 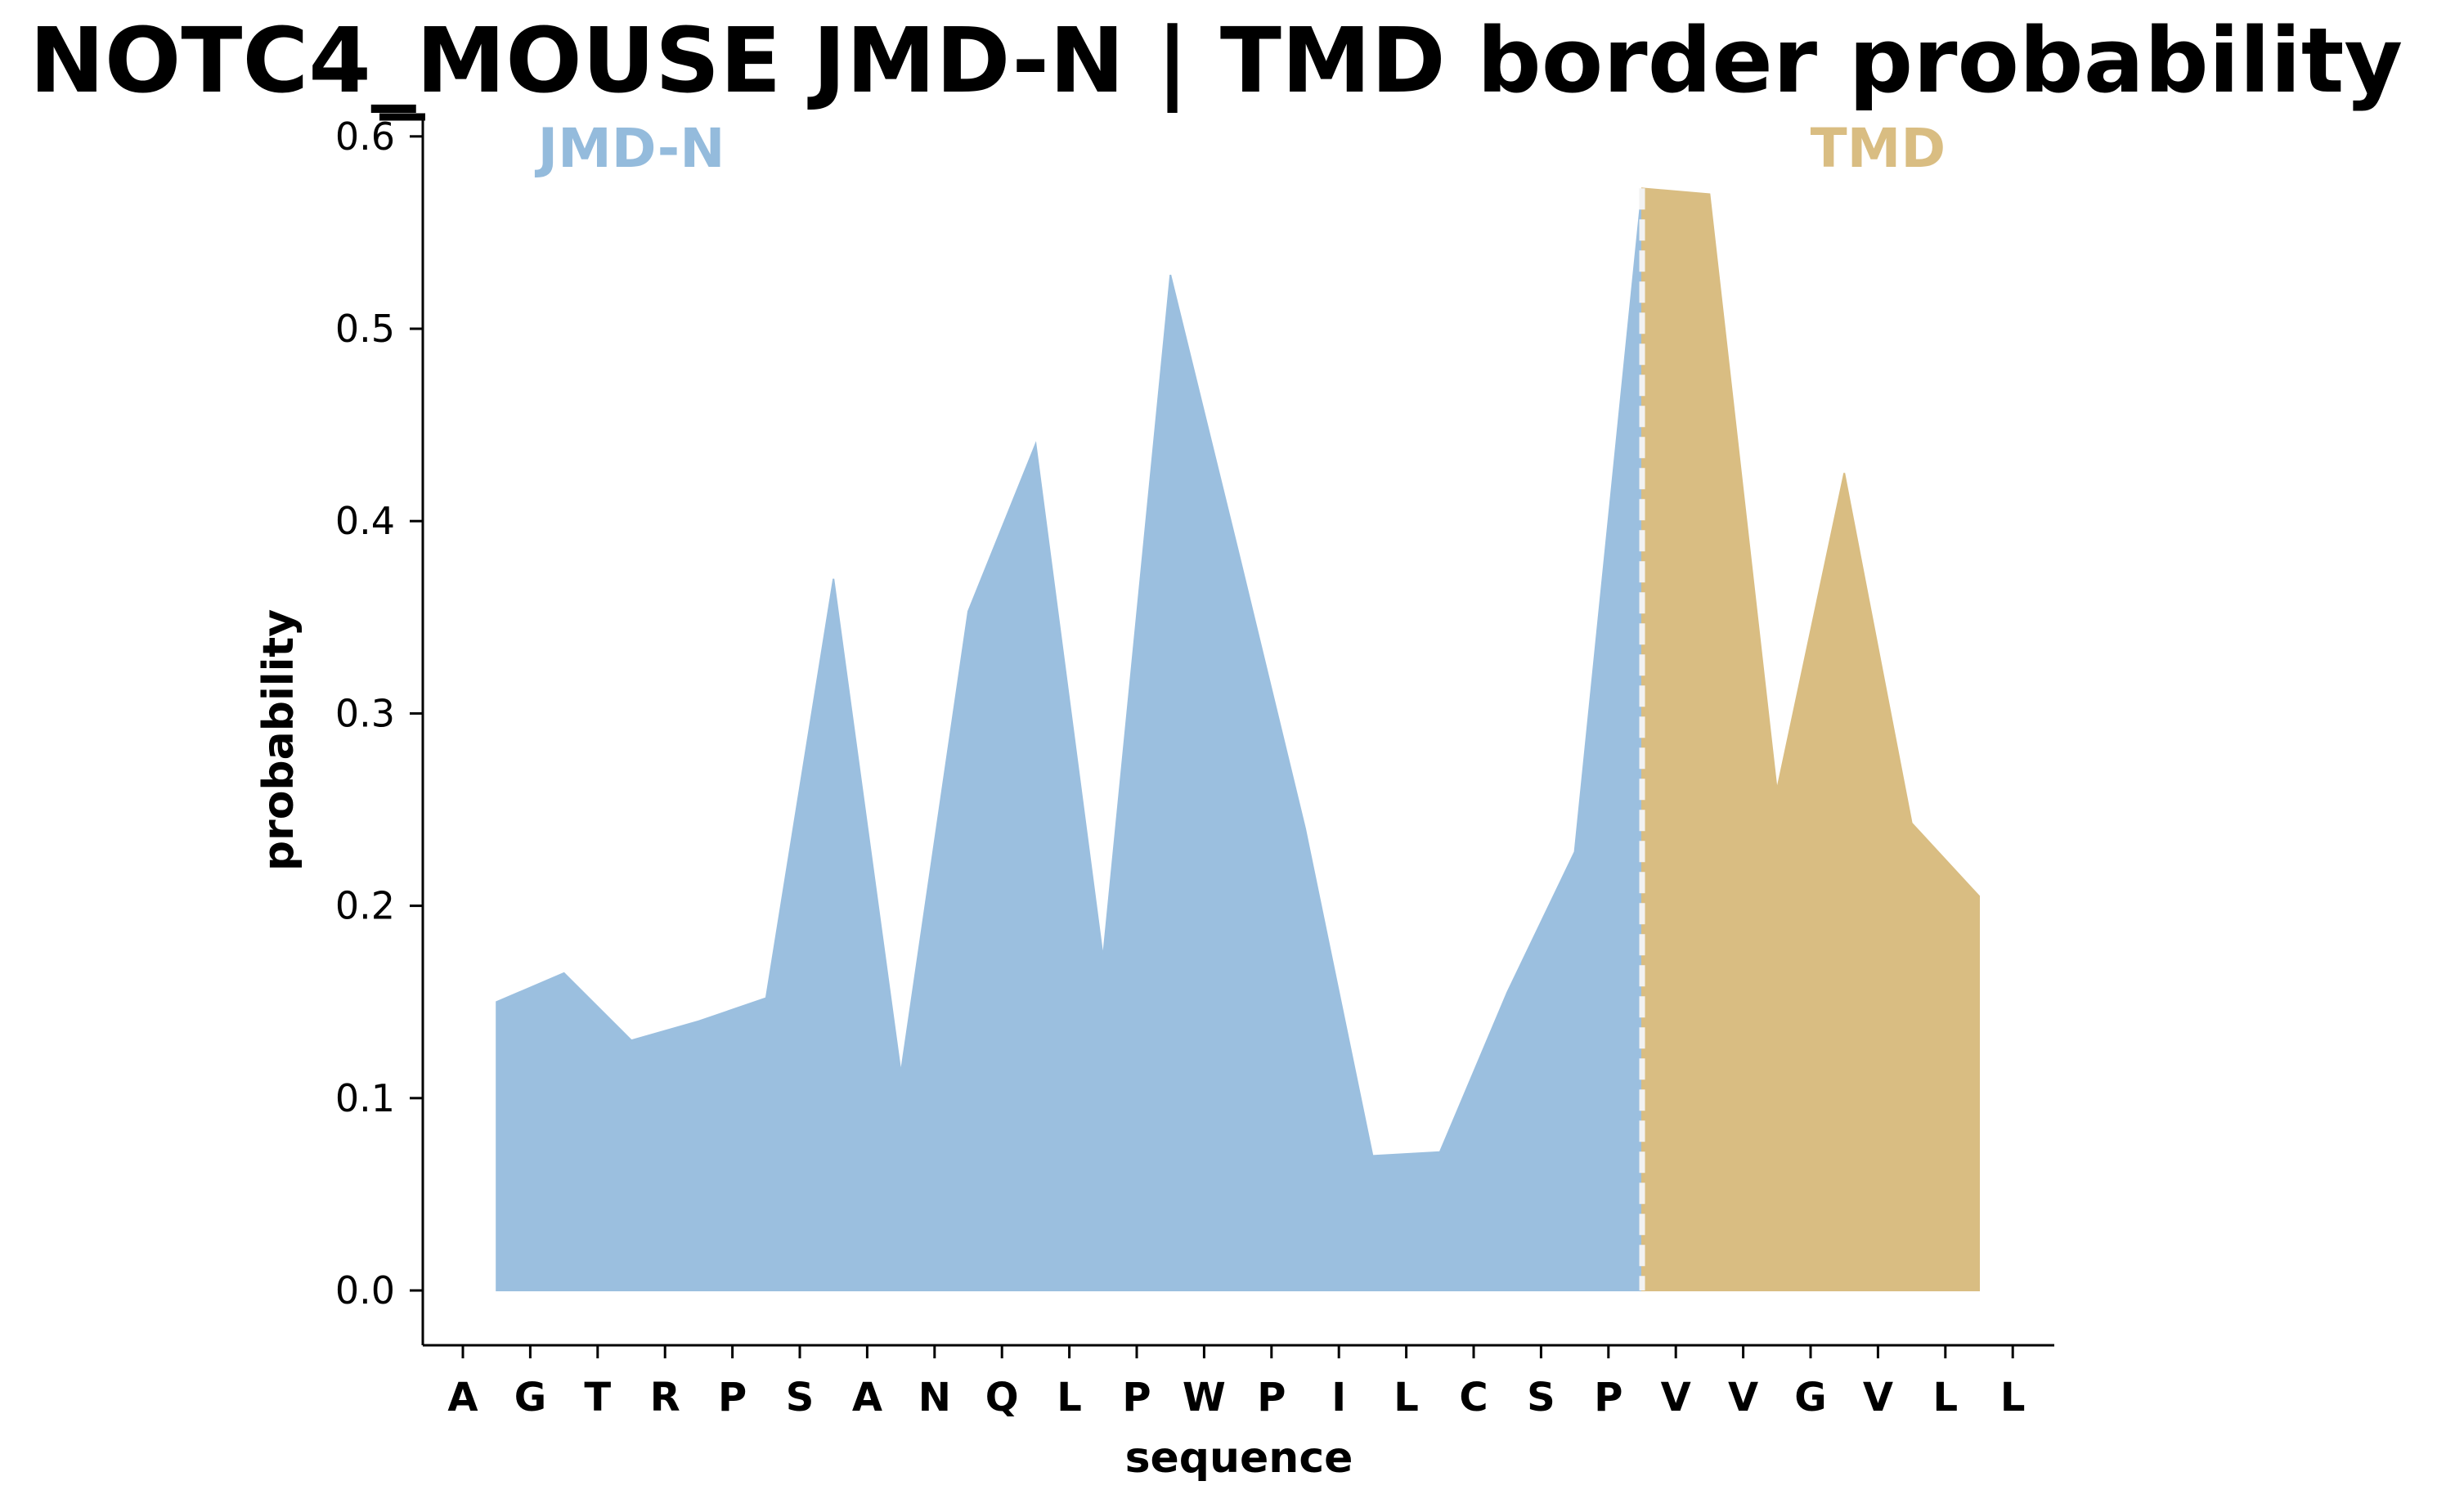 I want to click on region-labels: JMD-N TMD, so click(x=1240, y=148).